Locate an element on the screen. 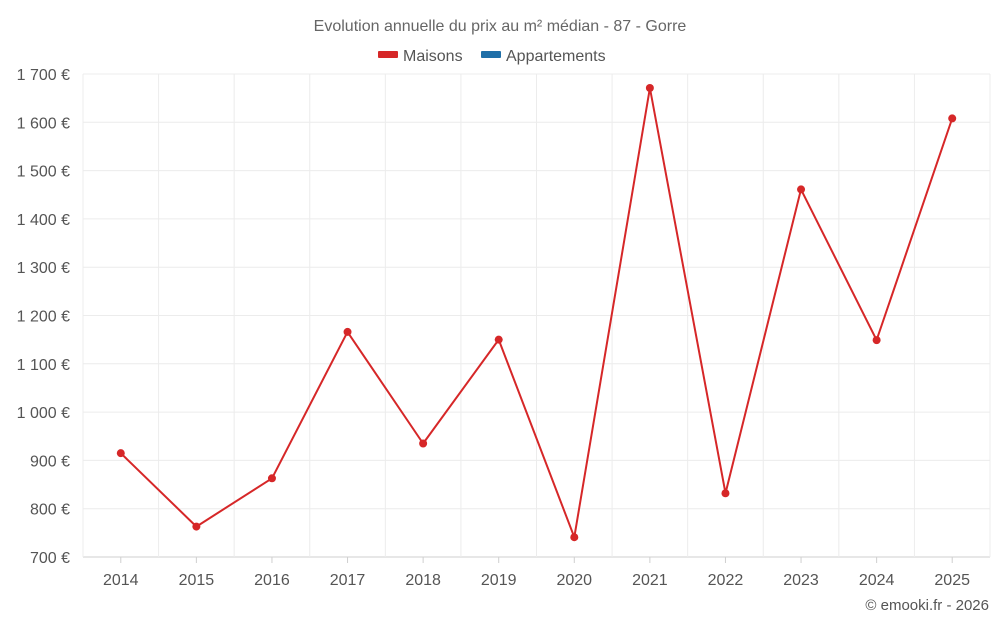  data-point-maisons-2016 is located at coordinates (271, 478).